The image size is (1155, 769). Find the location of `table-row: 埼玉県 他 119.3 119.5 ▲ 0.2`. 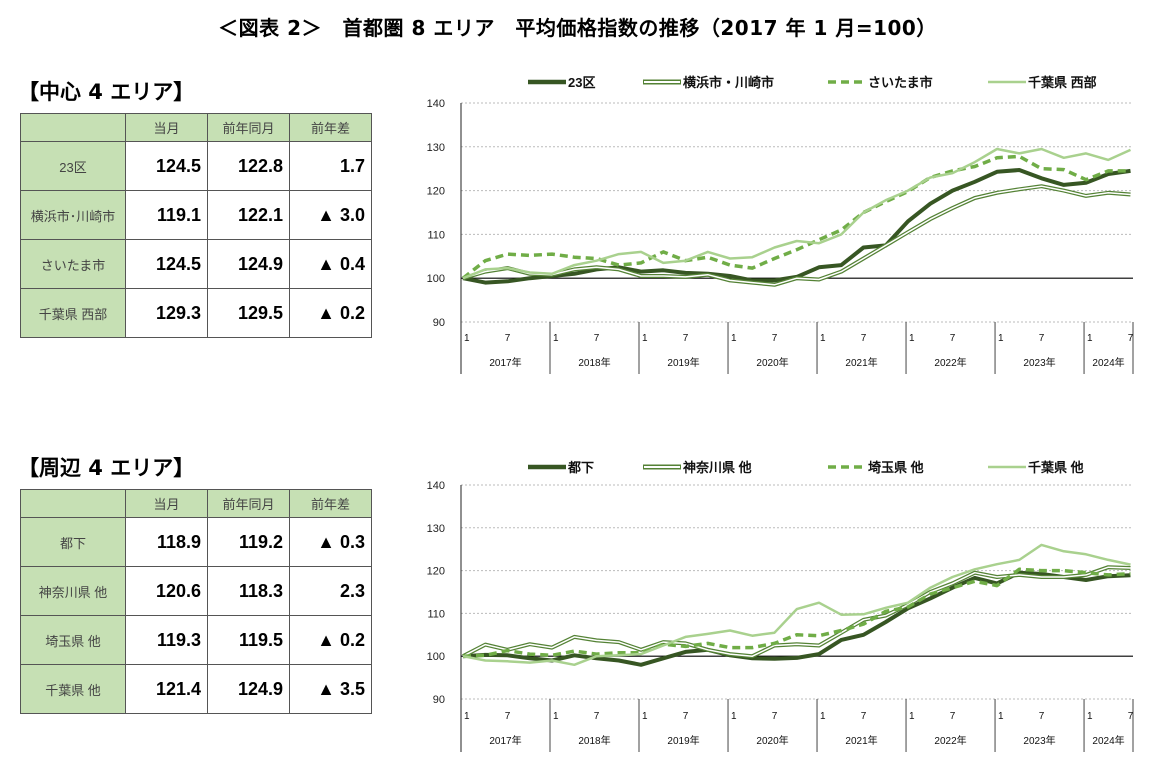

table-row: 埼玉県 他 119.3 119.5 ▲ 0.2 is located at coordinates (196, 640).